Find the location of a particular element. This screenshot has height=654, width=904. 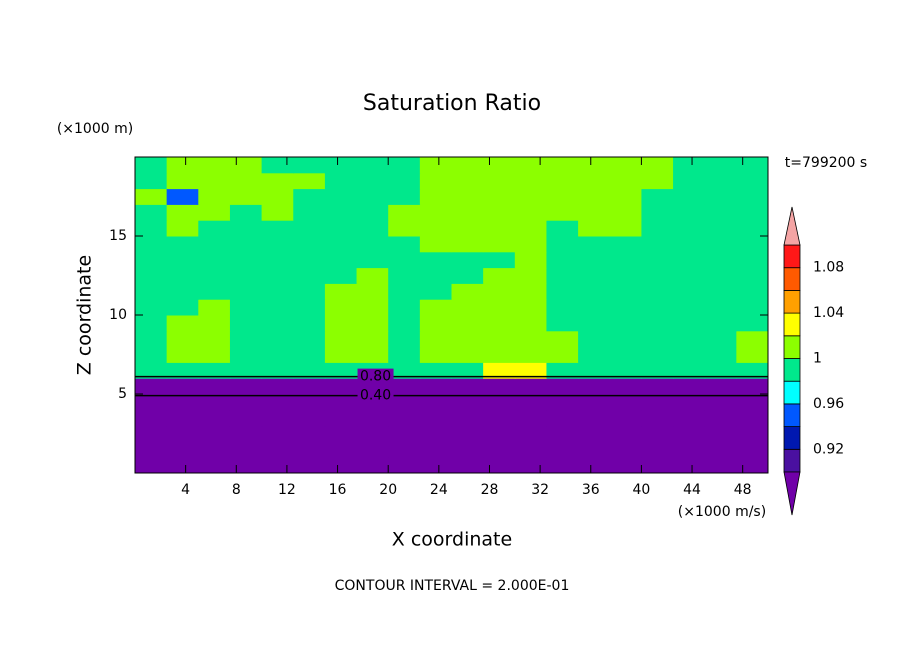

footer: CONTOUR INTERVAL = 2.000E-01 is located at coordinates (452, 586).